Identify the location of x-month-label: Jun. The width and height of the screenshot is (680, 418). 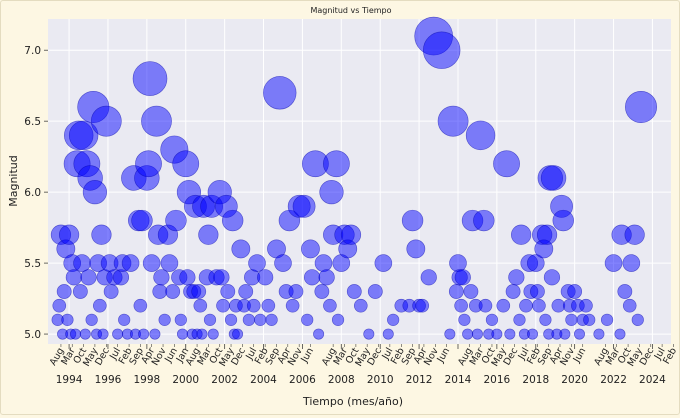
(307, 355).